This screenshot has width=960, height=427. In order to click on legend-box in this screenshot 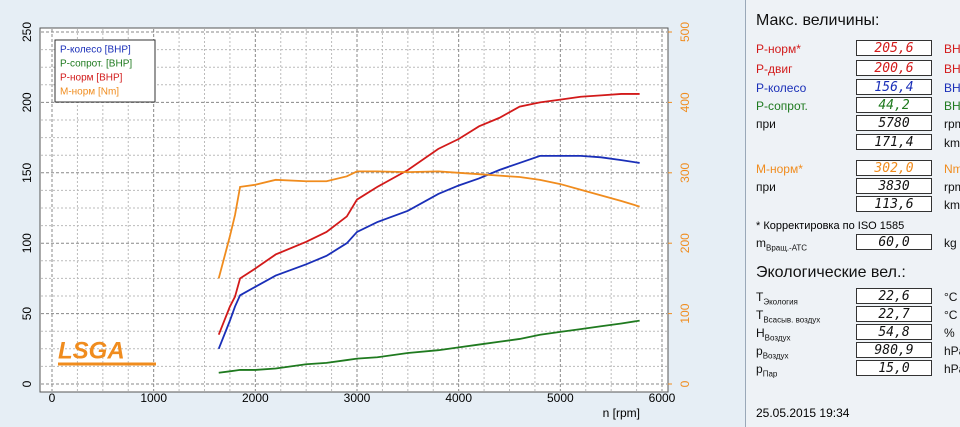, I will do `click(105, 71)`.